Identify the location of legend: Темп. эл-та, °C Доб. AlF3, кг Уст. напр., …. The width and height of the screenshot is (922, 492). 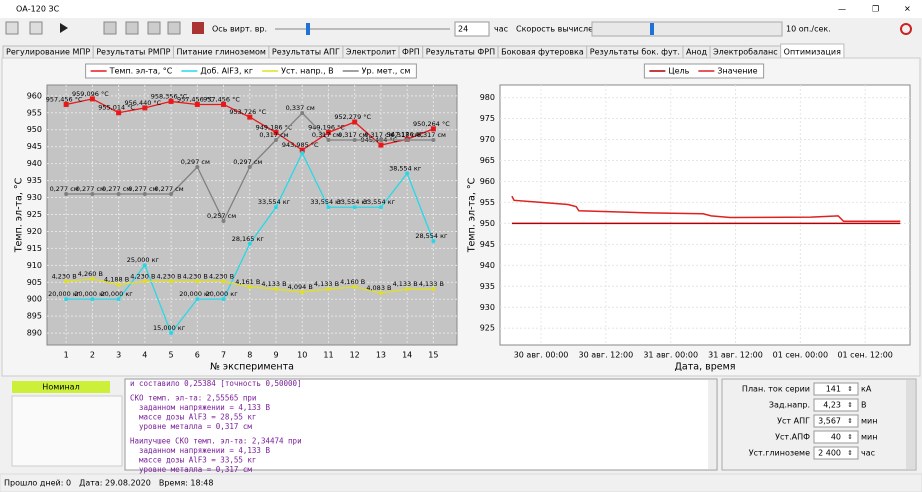
(251, 71).